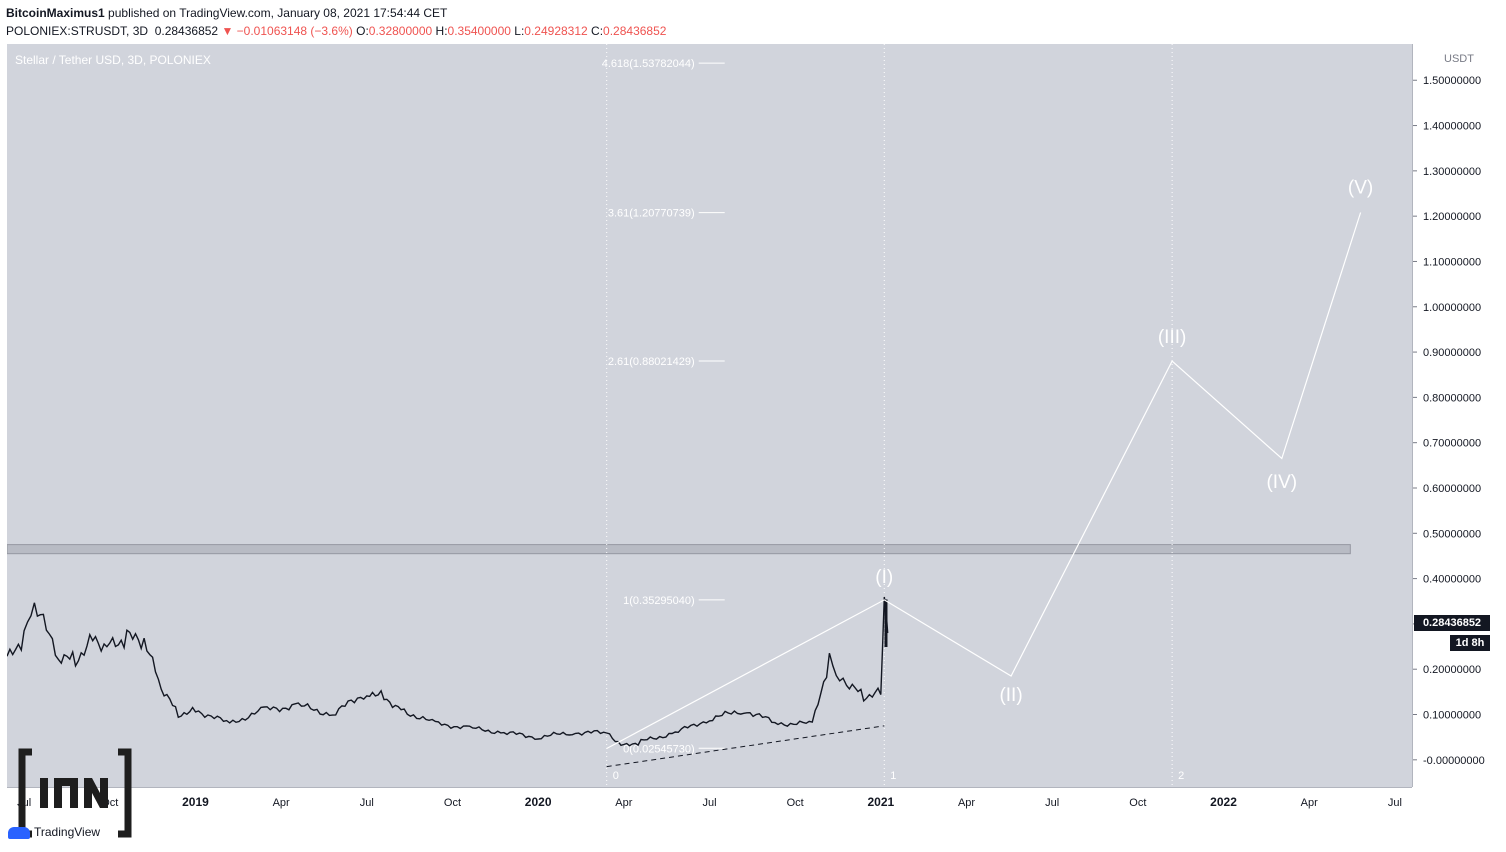 Image resolution: width=1506 pixels, height=852 pixels. I want to click on symbol-title: Stellar / Tether USD, 3D, POLONIEX, so click(113, 60).